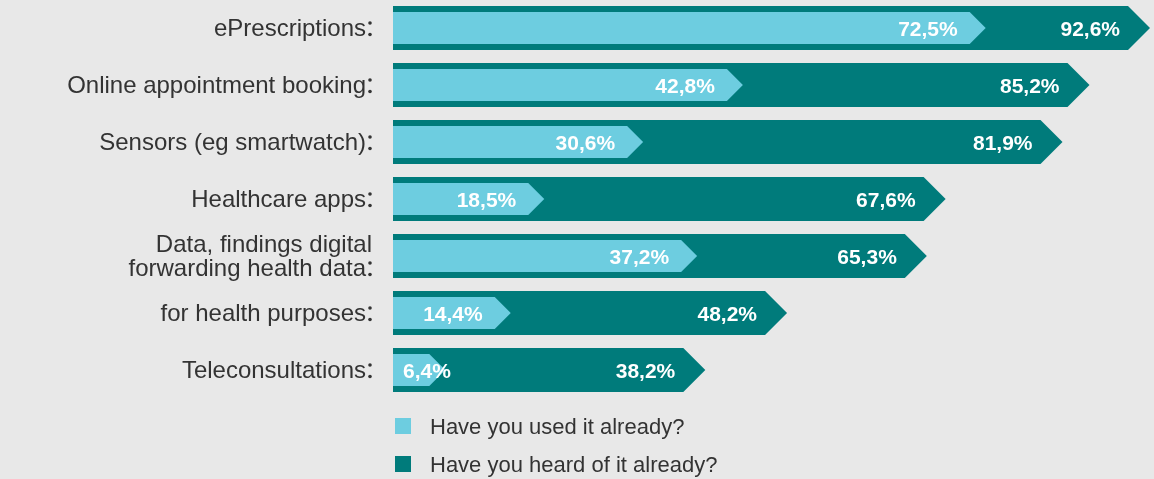  Describe the element at coordinates (727, 313) in the screenshot. I see `data-label: 48,2%` at that location.